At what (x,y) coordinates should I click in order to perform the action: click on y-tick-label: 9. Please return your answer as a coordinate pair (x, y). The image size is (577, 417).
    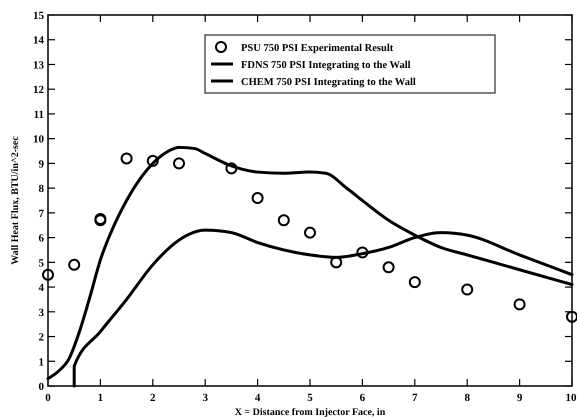
    Looking at the image, I should click on (41, 164).